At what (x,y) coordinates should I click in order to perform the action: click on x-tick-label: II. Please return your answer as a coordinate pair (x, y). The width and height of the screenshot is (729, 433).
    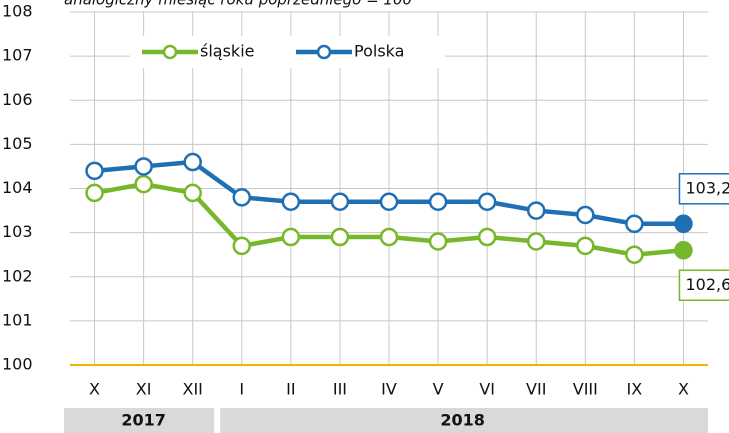
    Looking at the image, I should click on (290, 389).